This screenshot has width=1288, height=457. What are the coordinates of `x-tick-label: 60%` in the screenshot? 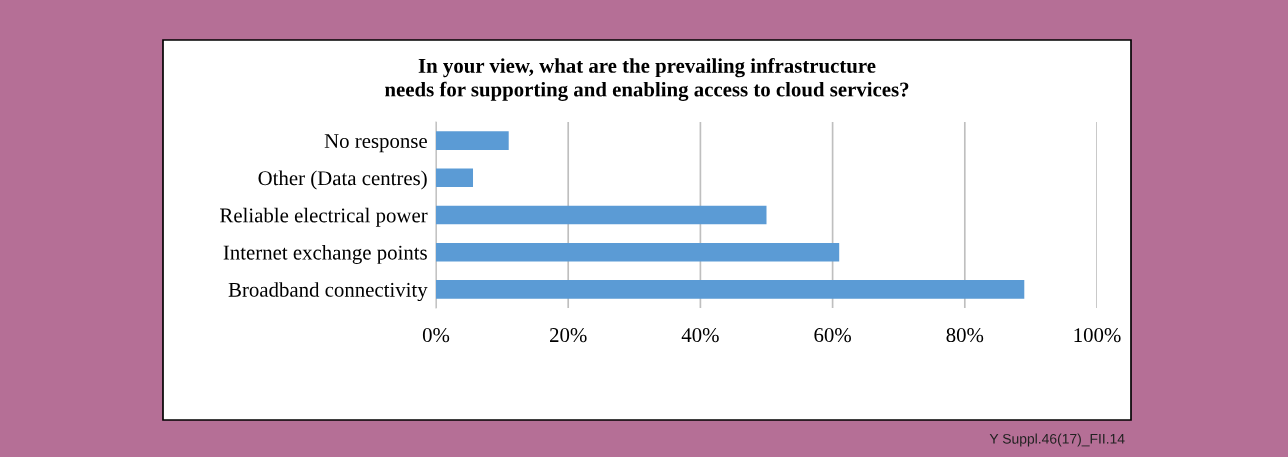 It's located at (832, 335).